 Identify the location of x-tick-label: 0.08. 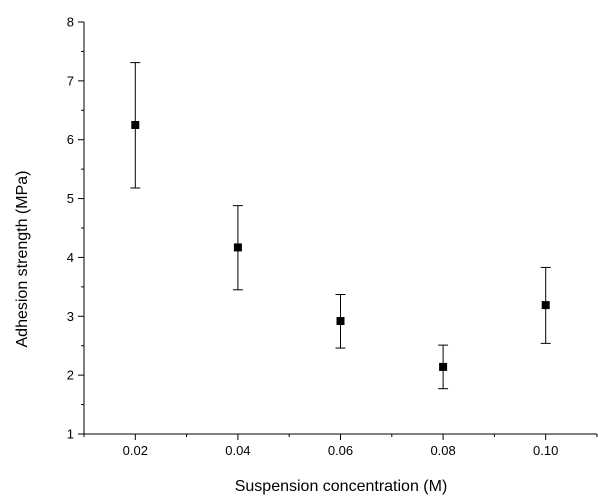
(442, 450).